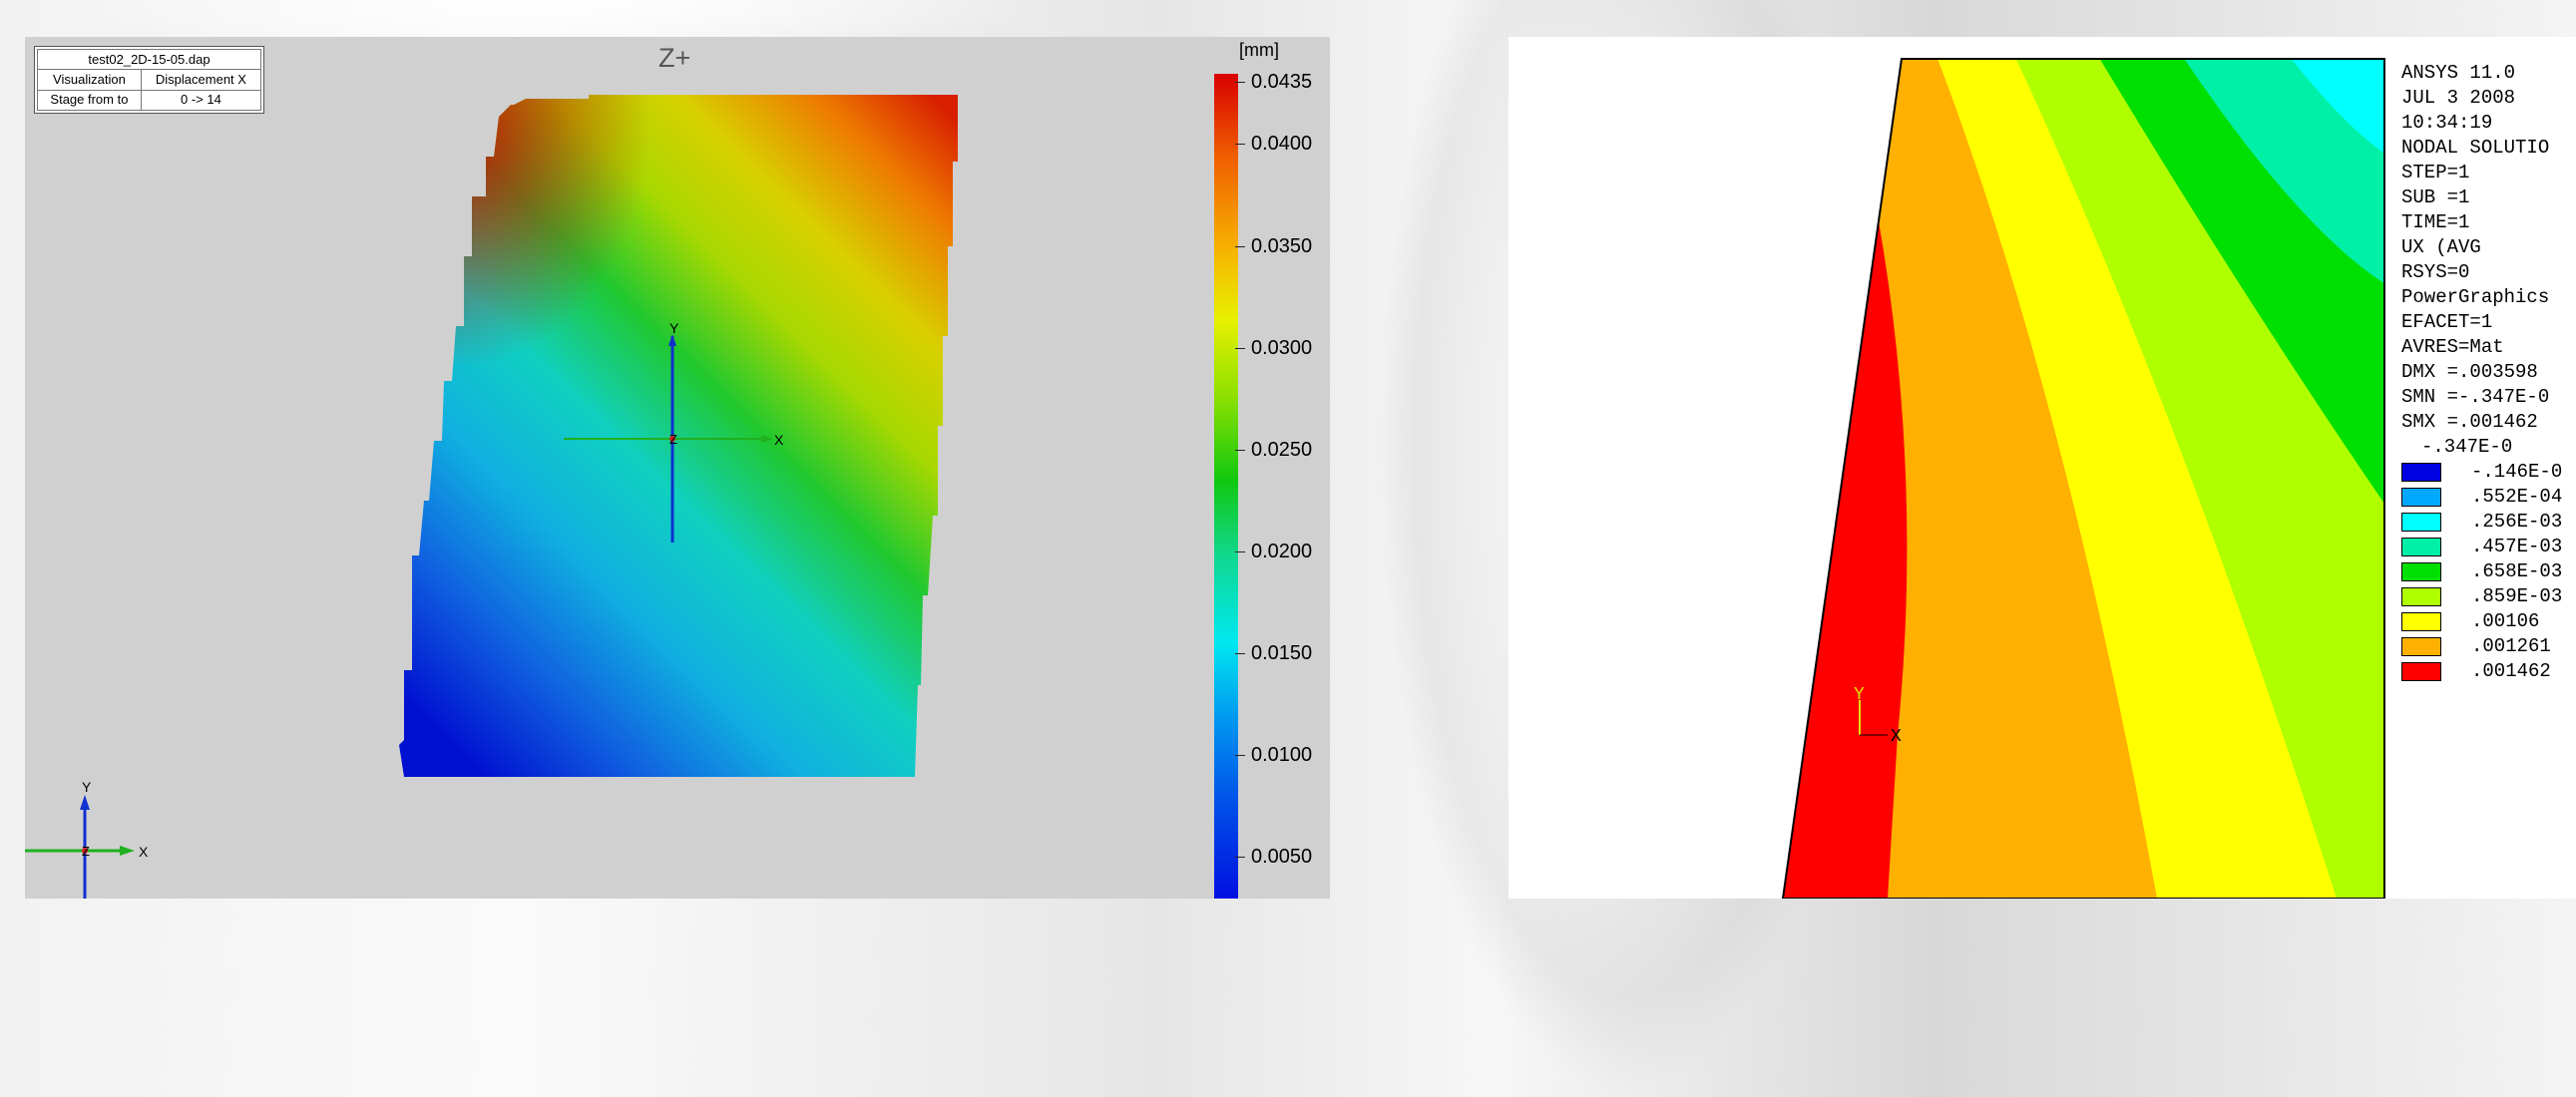  Describe the element at coordinates (2475, 397) in the screenshot. I see `ansys-header-line: SMN =-.347E-0` at that location.